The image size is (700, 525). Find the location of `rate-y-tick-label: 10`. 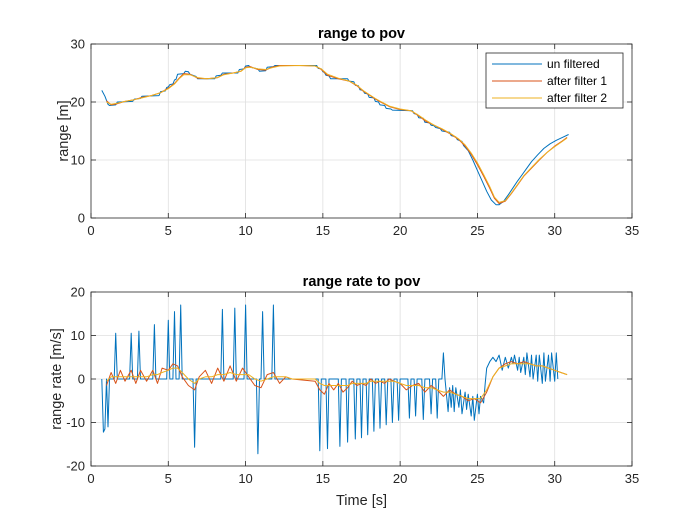

rate-y-tick-label: 10 is located at coordinates (78, 335).